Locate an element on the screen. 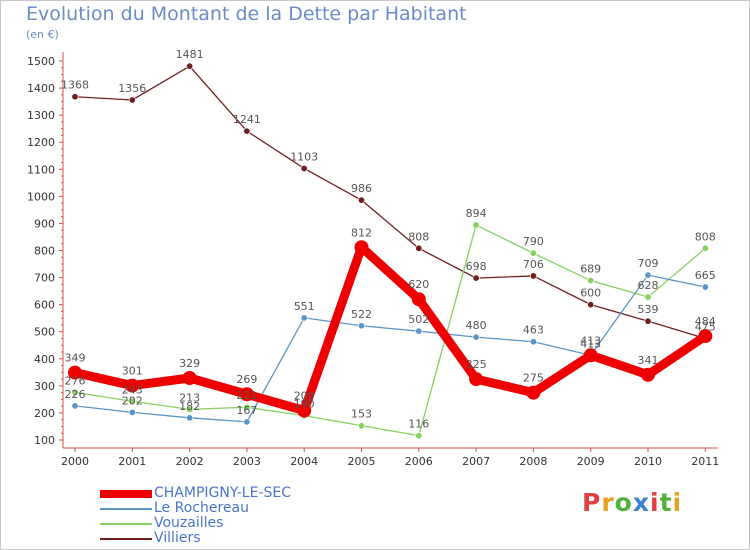  y-tick-label-300: 300 is located at coordinates (44, 386).